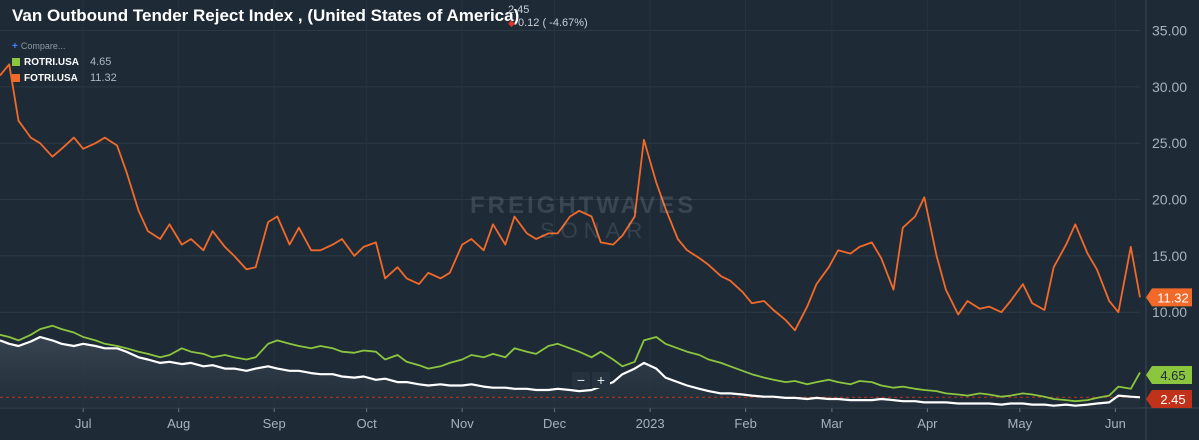 The width and height of the screenshot is (1199, 440). I want to click on x-tick-label: Aug, so click(178, 423).